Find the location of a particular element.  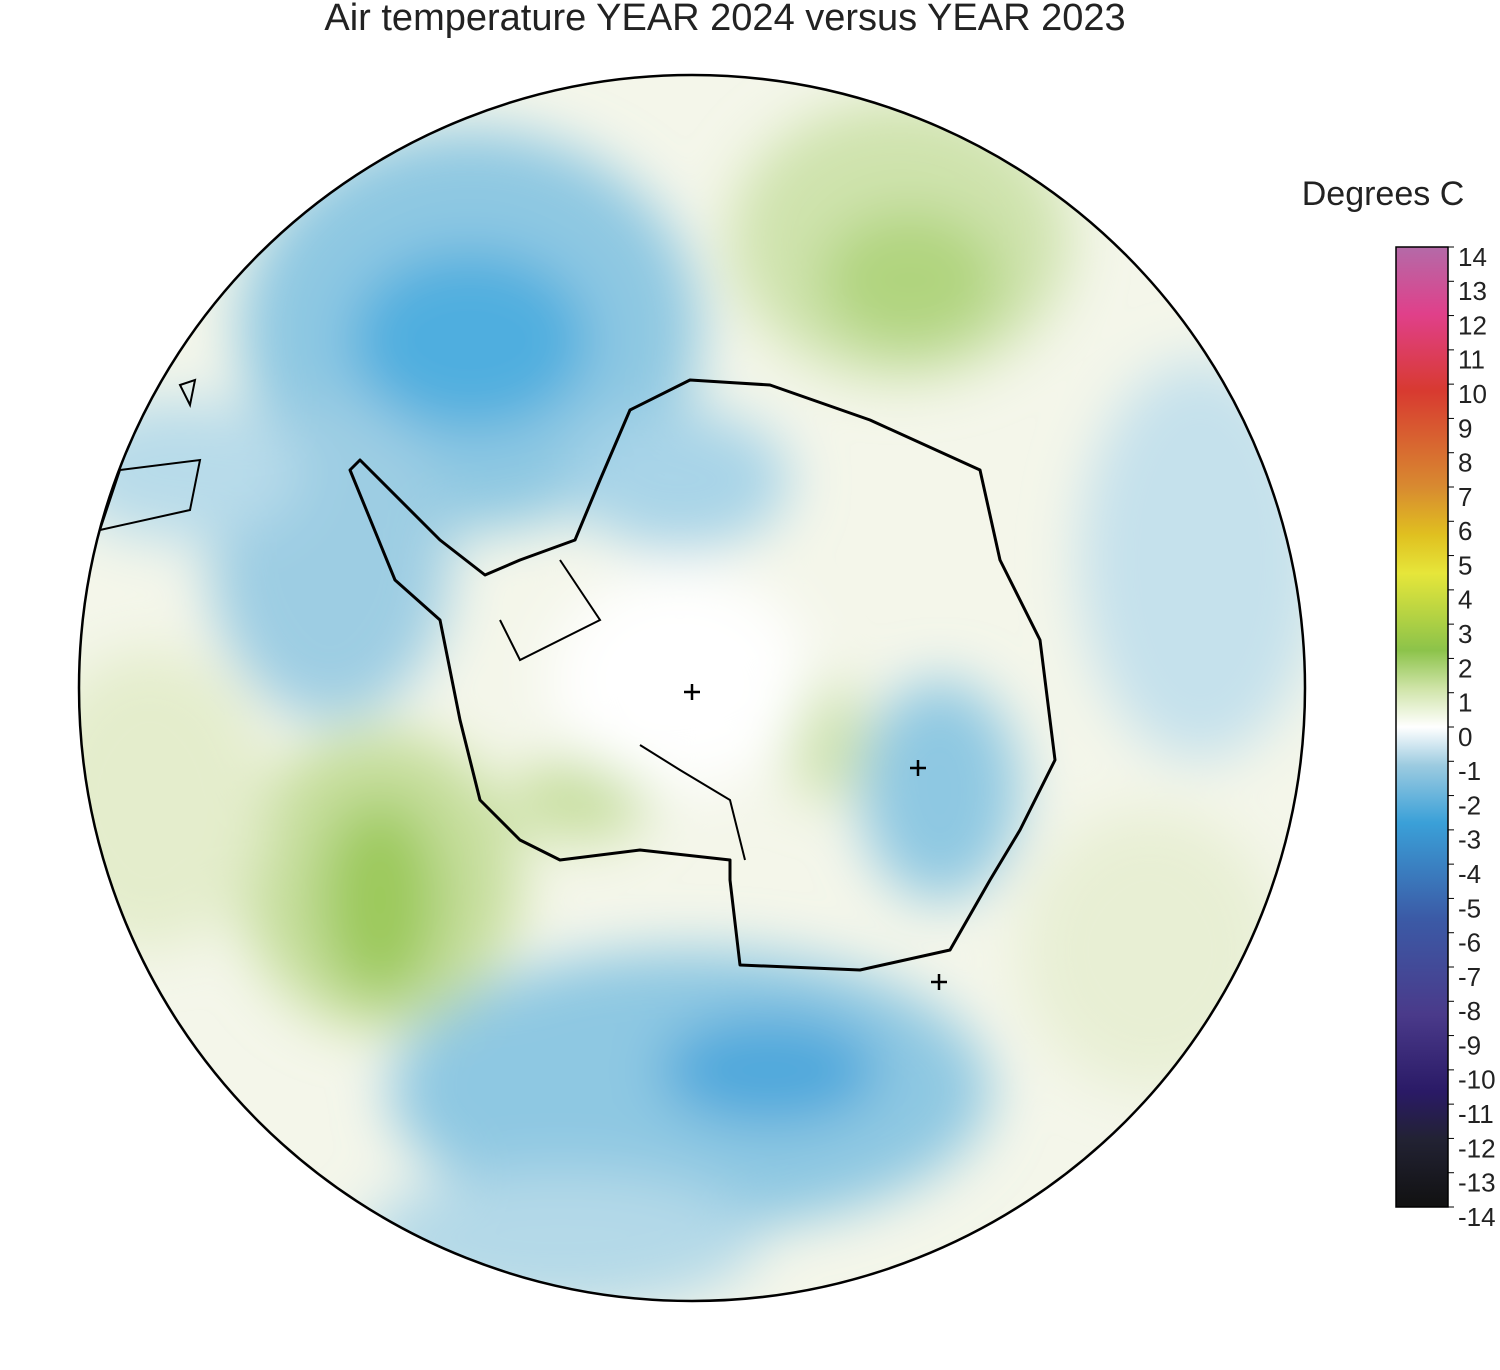

colorbar-tick-label: 0 is located at coordinates (1465, 737).